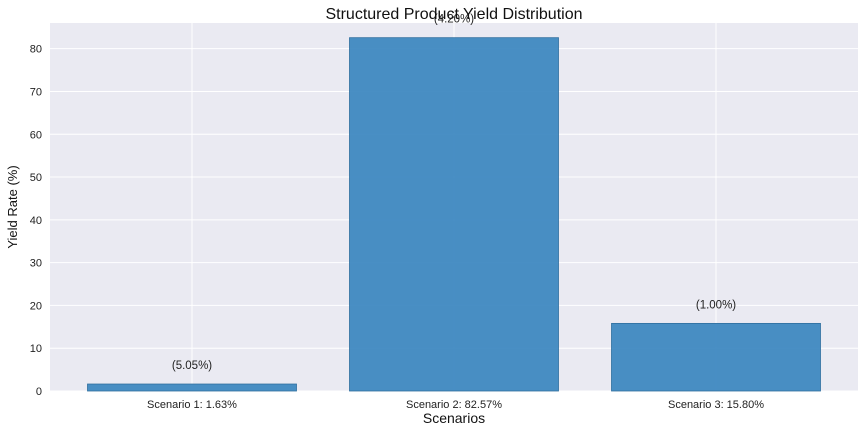 This screenshot has height=432, width=866. What do you see at coordinates (39, 392) in the screenshot?
I see `y-tick-label: 0` at bounding box center [39, 392].